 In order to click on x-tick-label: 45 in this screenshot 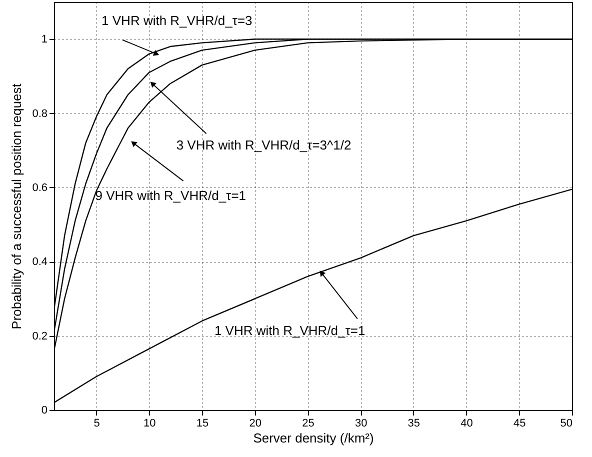, I will do `click(520, 424)`.